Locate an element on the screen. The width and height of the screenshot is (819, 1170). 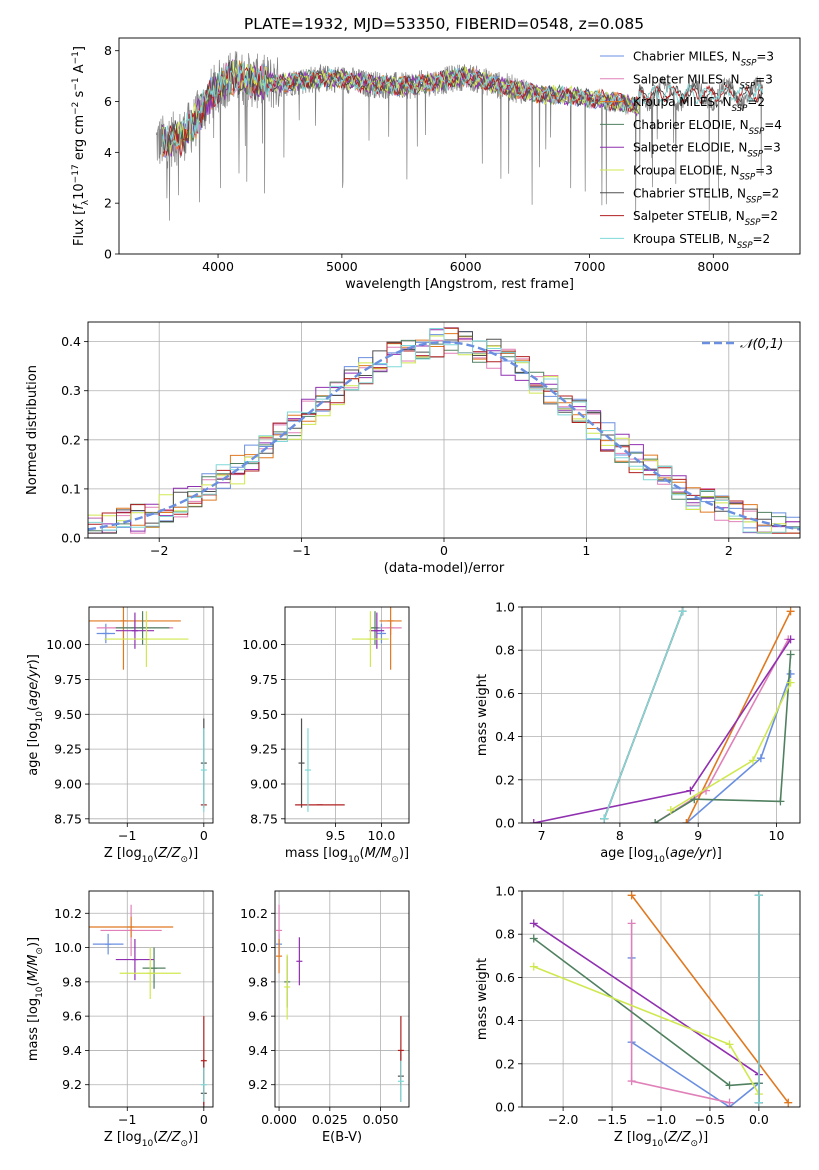
x-axis-label: E(B-V) is located at coordinates (342, 1137).